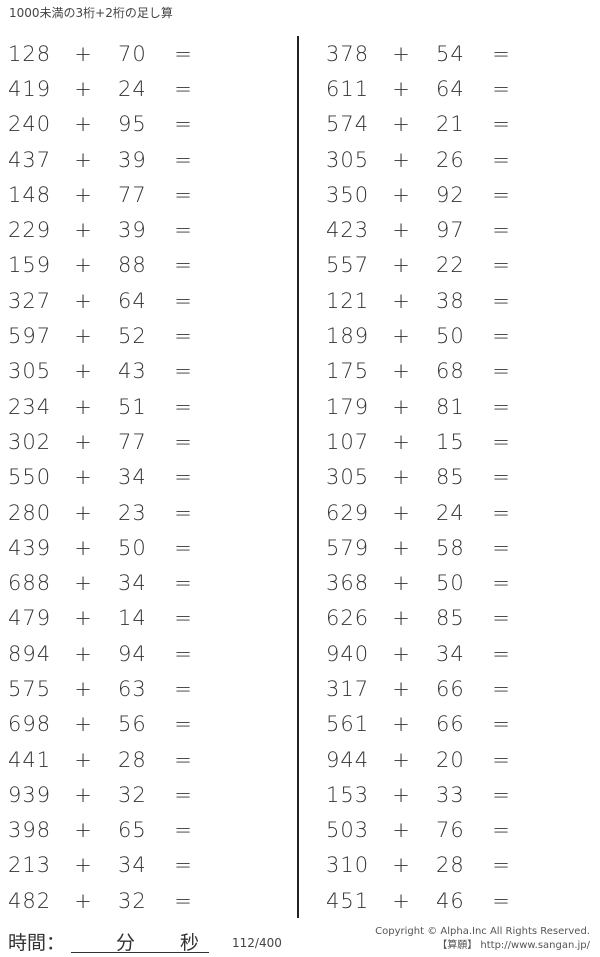 This screenshot has height=957, width=600. What do you see at coordinates (450, 759) in the screenshot?
I see `second-addend: 20` at bounding box center [450, 759].